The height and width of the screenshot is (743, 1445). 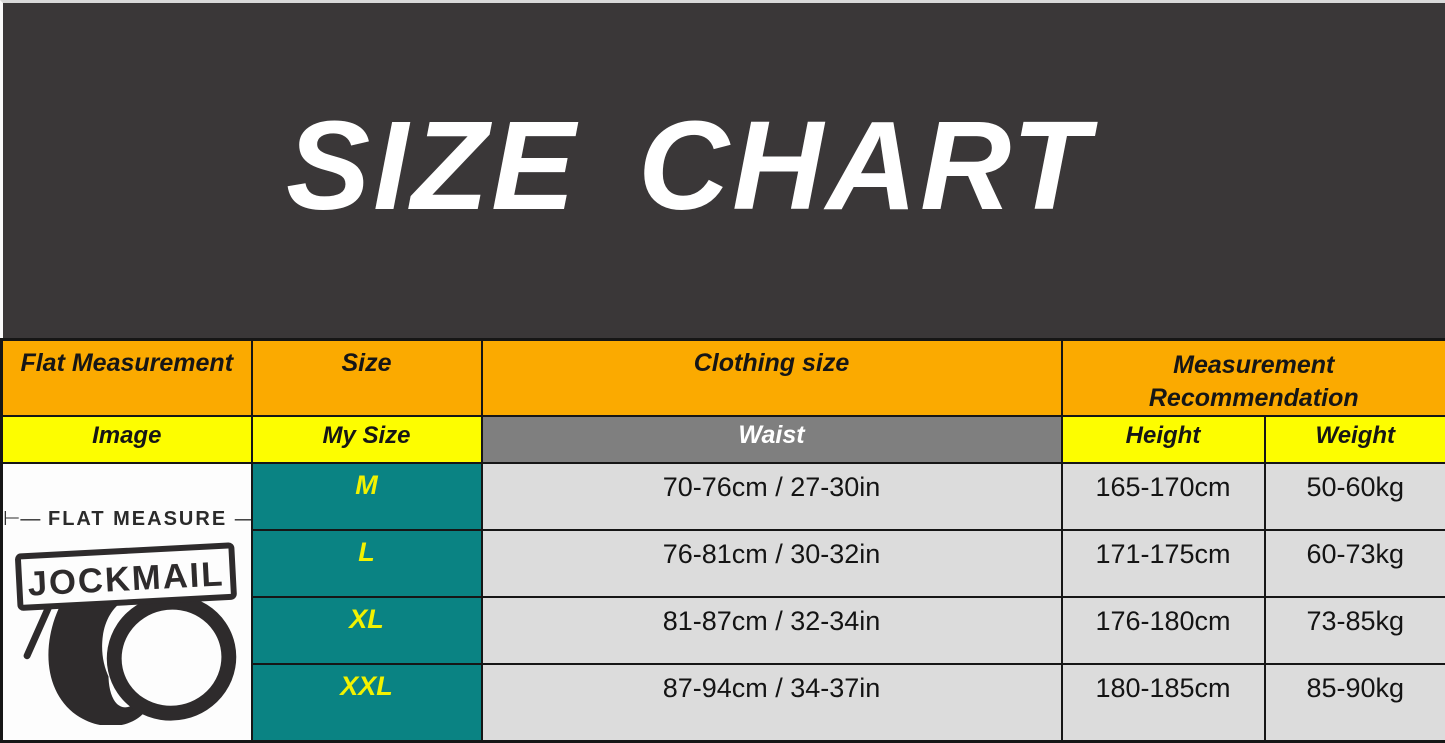 What do you see at coordinates (366, 703) in the screenshot?
I see `size-cell: XXL` at bounding box center [366, 703].